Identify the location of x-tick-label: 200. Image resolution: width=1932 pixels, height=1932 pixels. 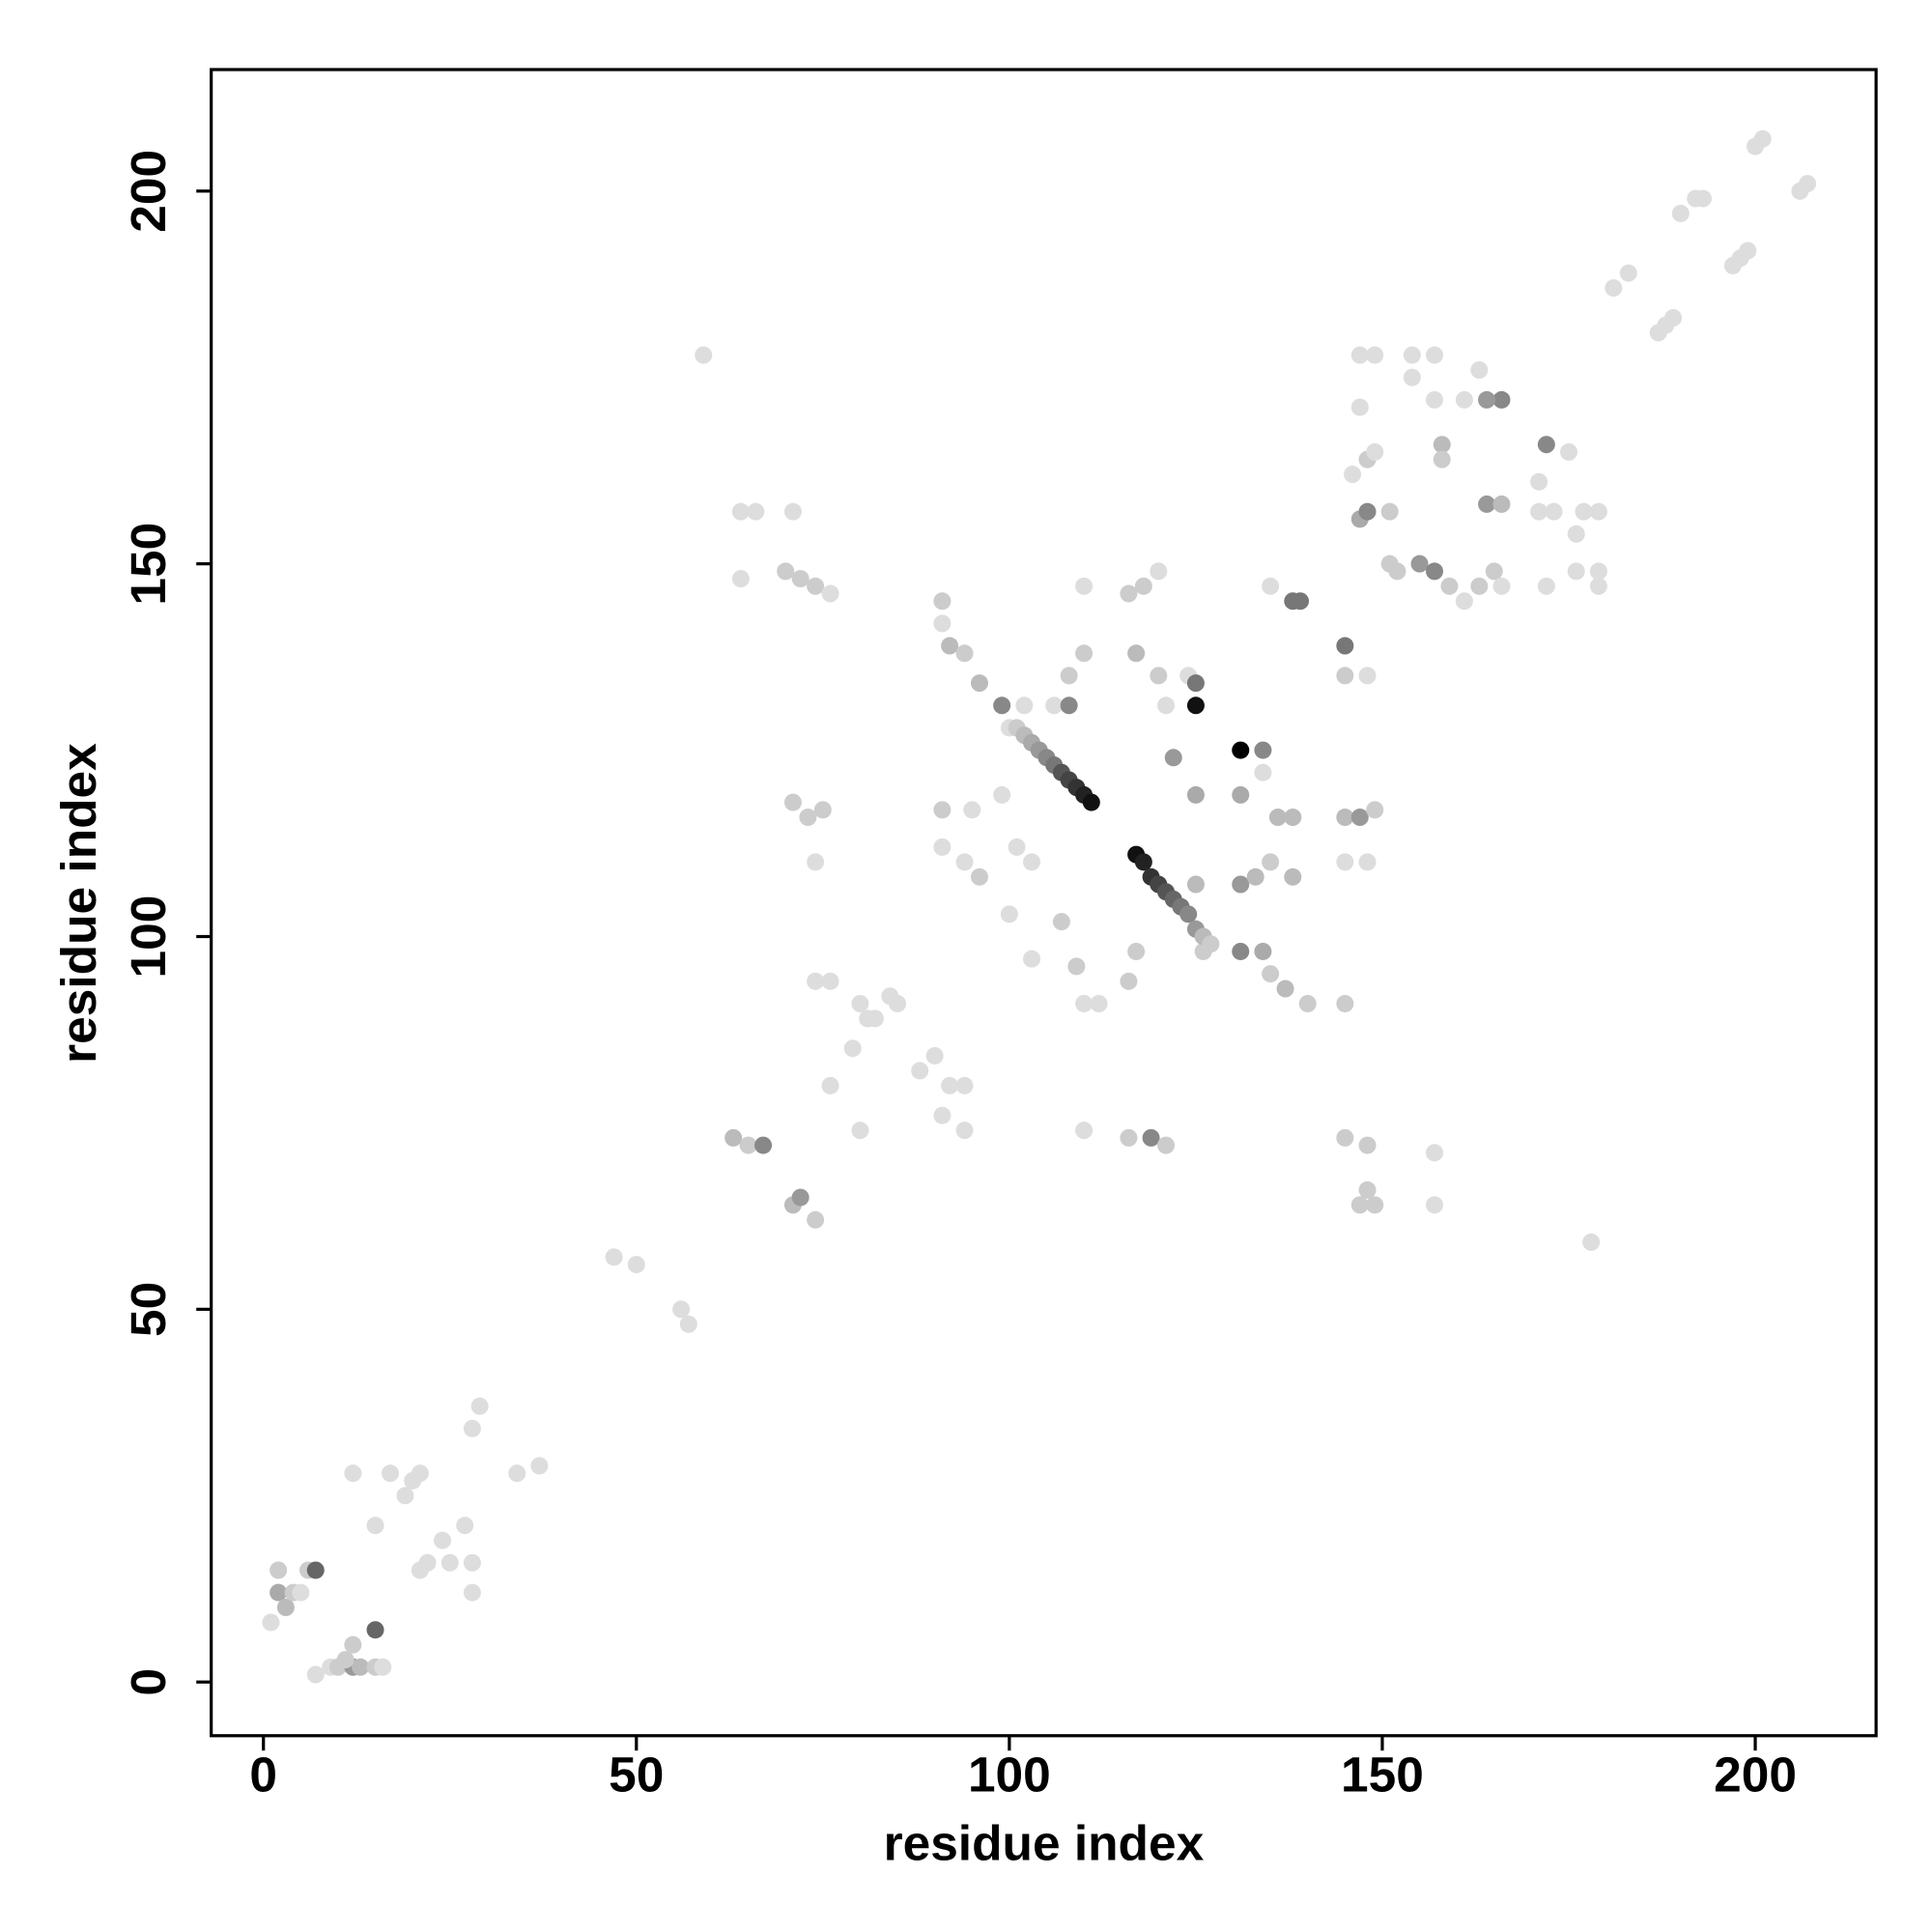
(1755, 1775).